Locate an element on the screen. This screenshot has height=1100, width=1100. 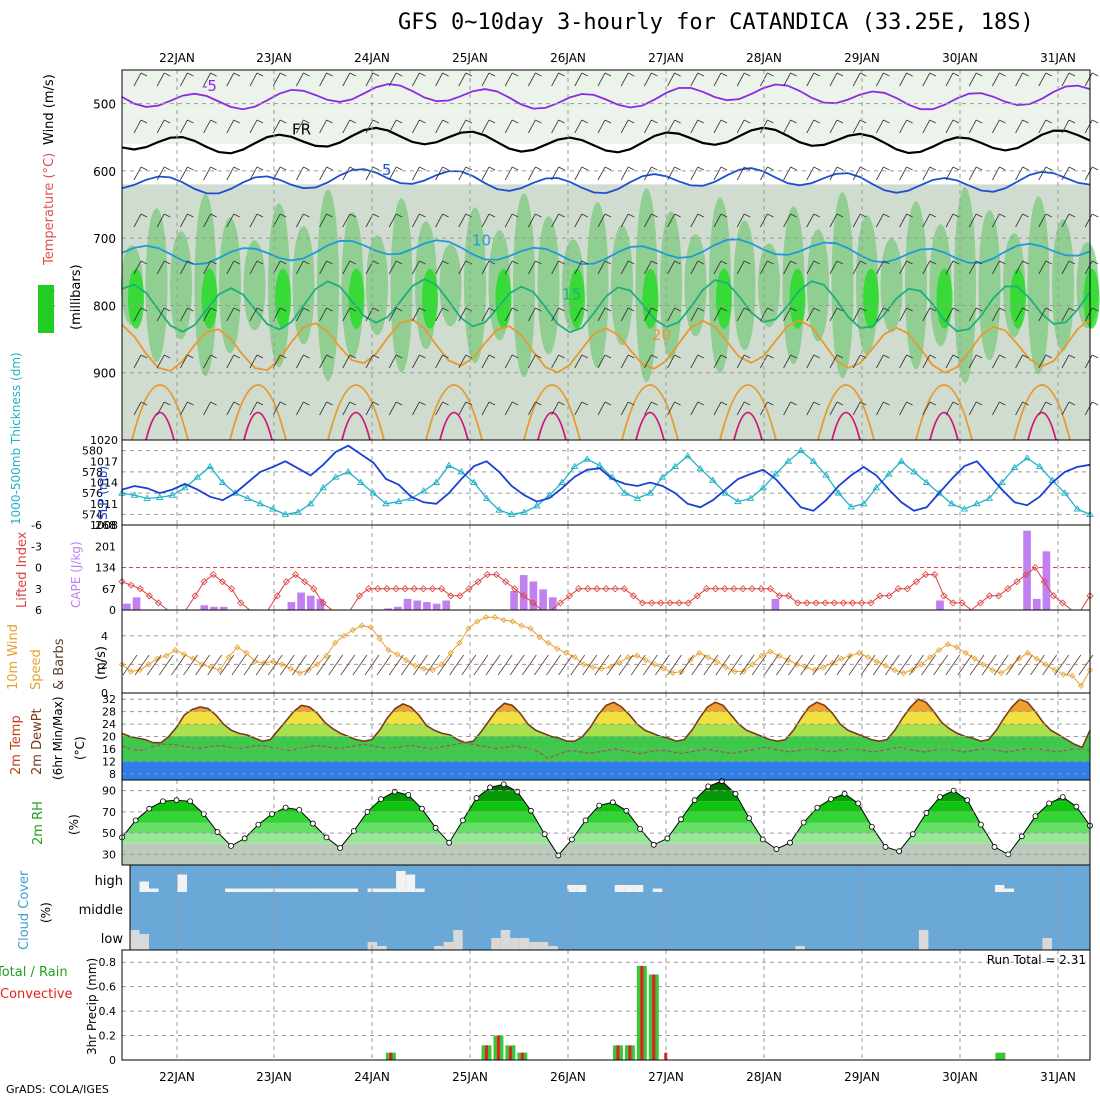
dewpoint-line is located at coordinates (606, 750).